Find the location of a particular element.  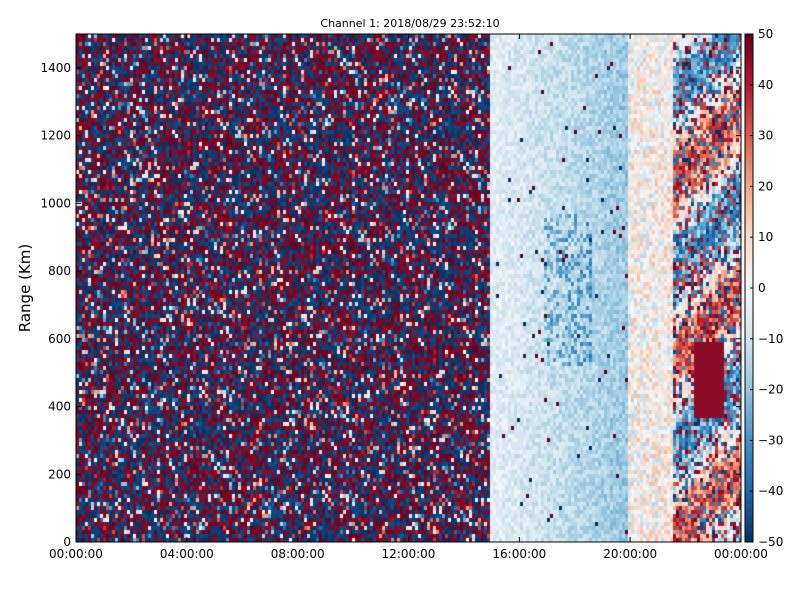

colorbar-tick-label: −30 is located at coordinates (770, 440).